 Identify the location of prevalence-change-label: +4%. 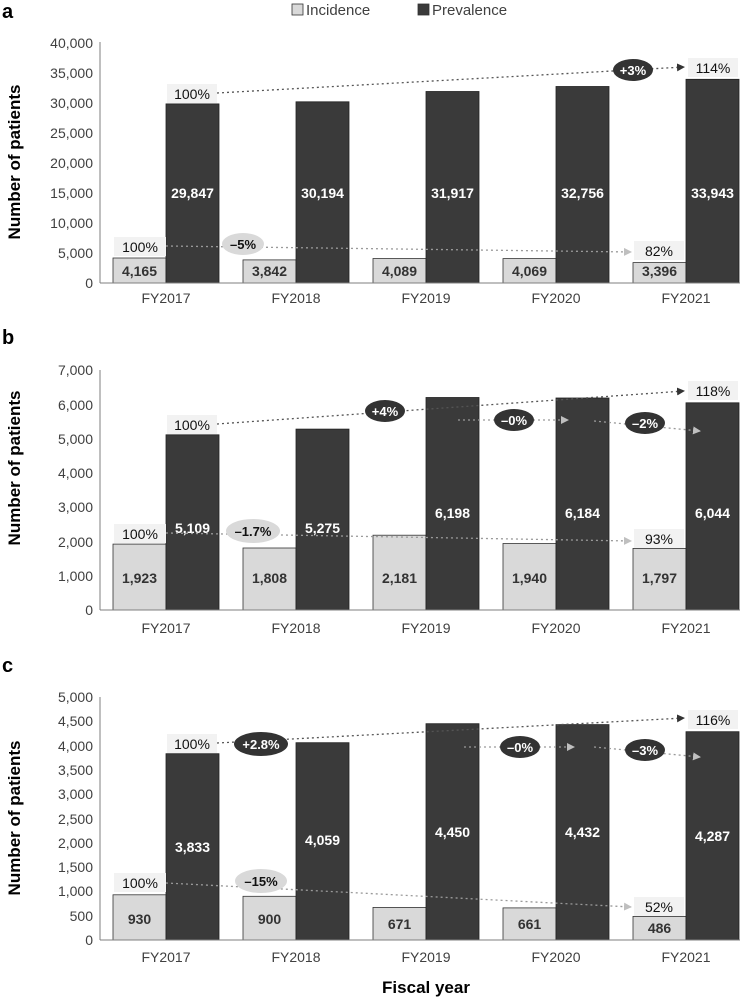
(385, 411).